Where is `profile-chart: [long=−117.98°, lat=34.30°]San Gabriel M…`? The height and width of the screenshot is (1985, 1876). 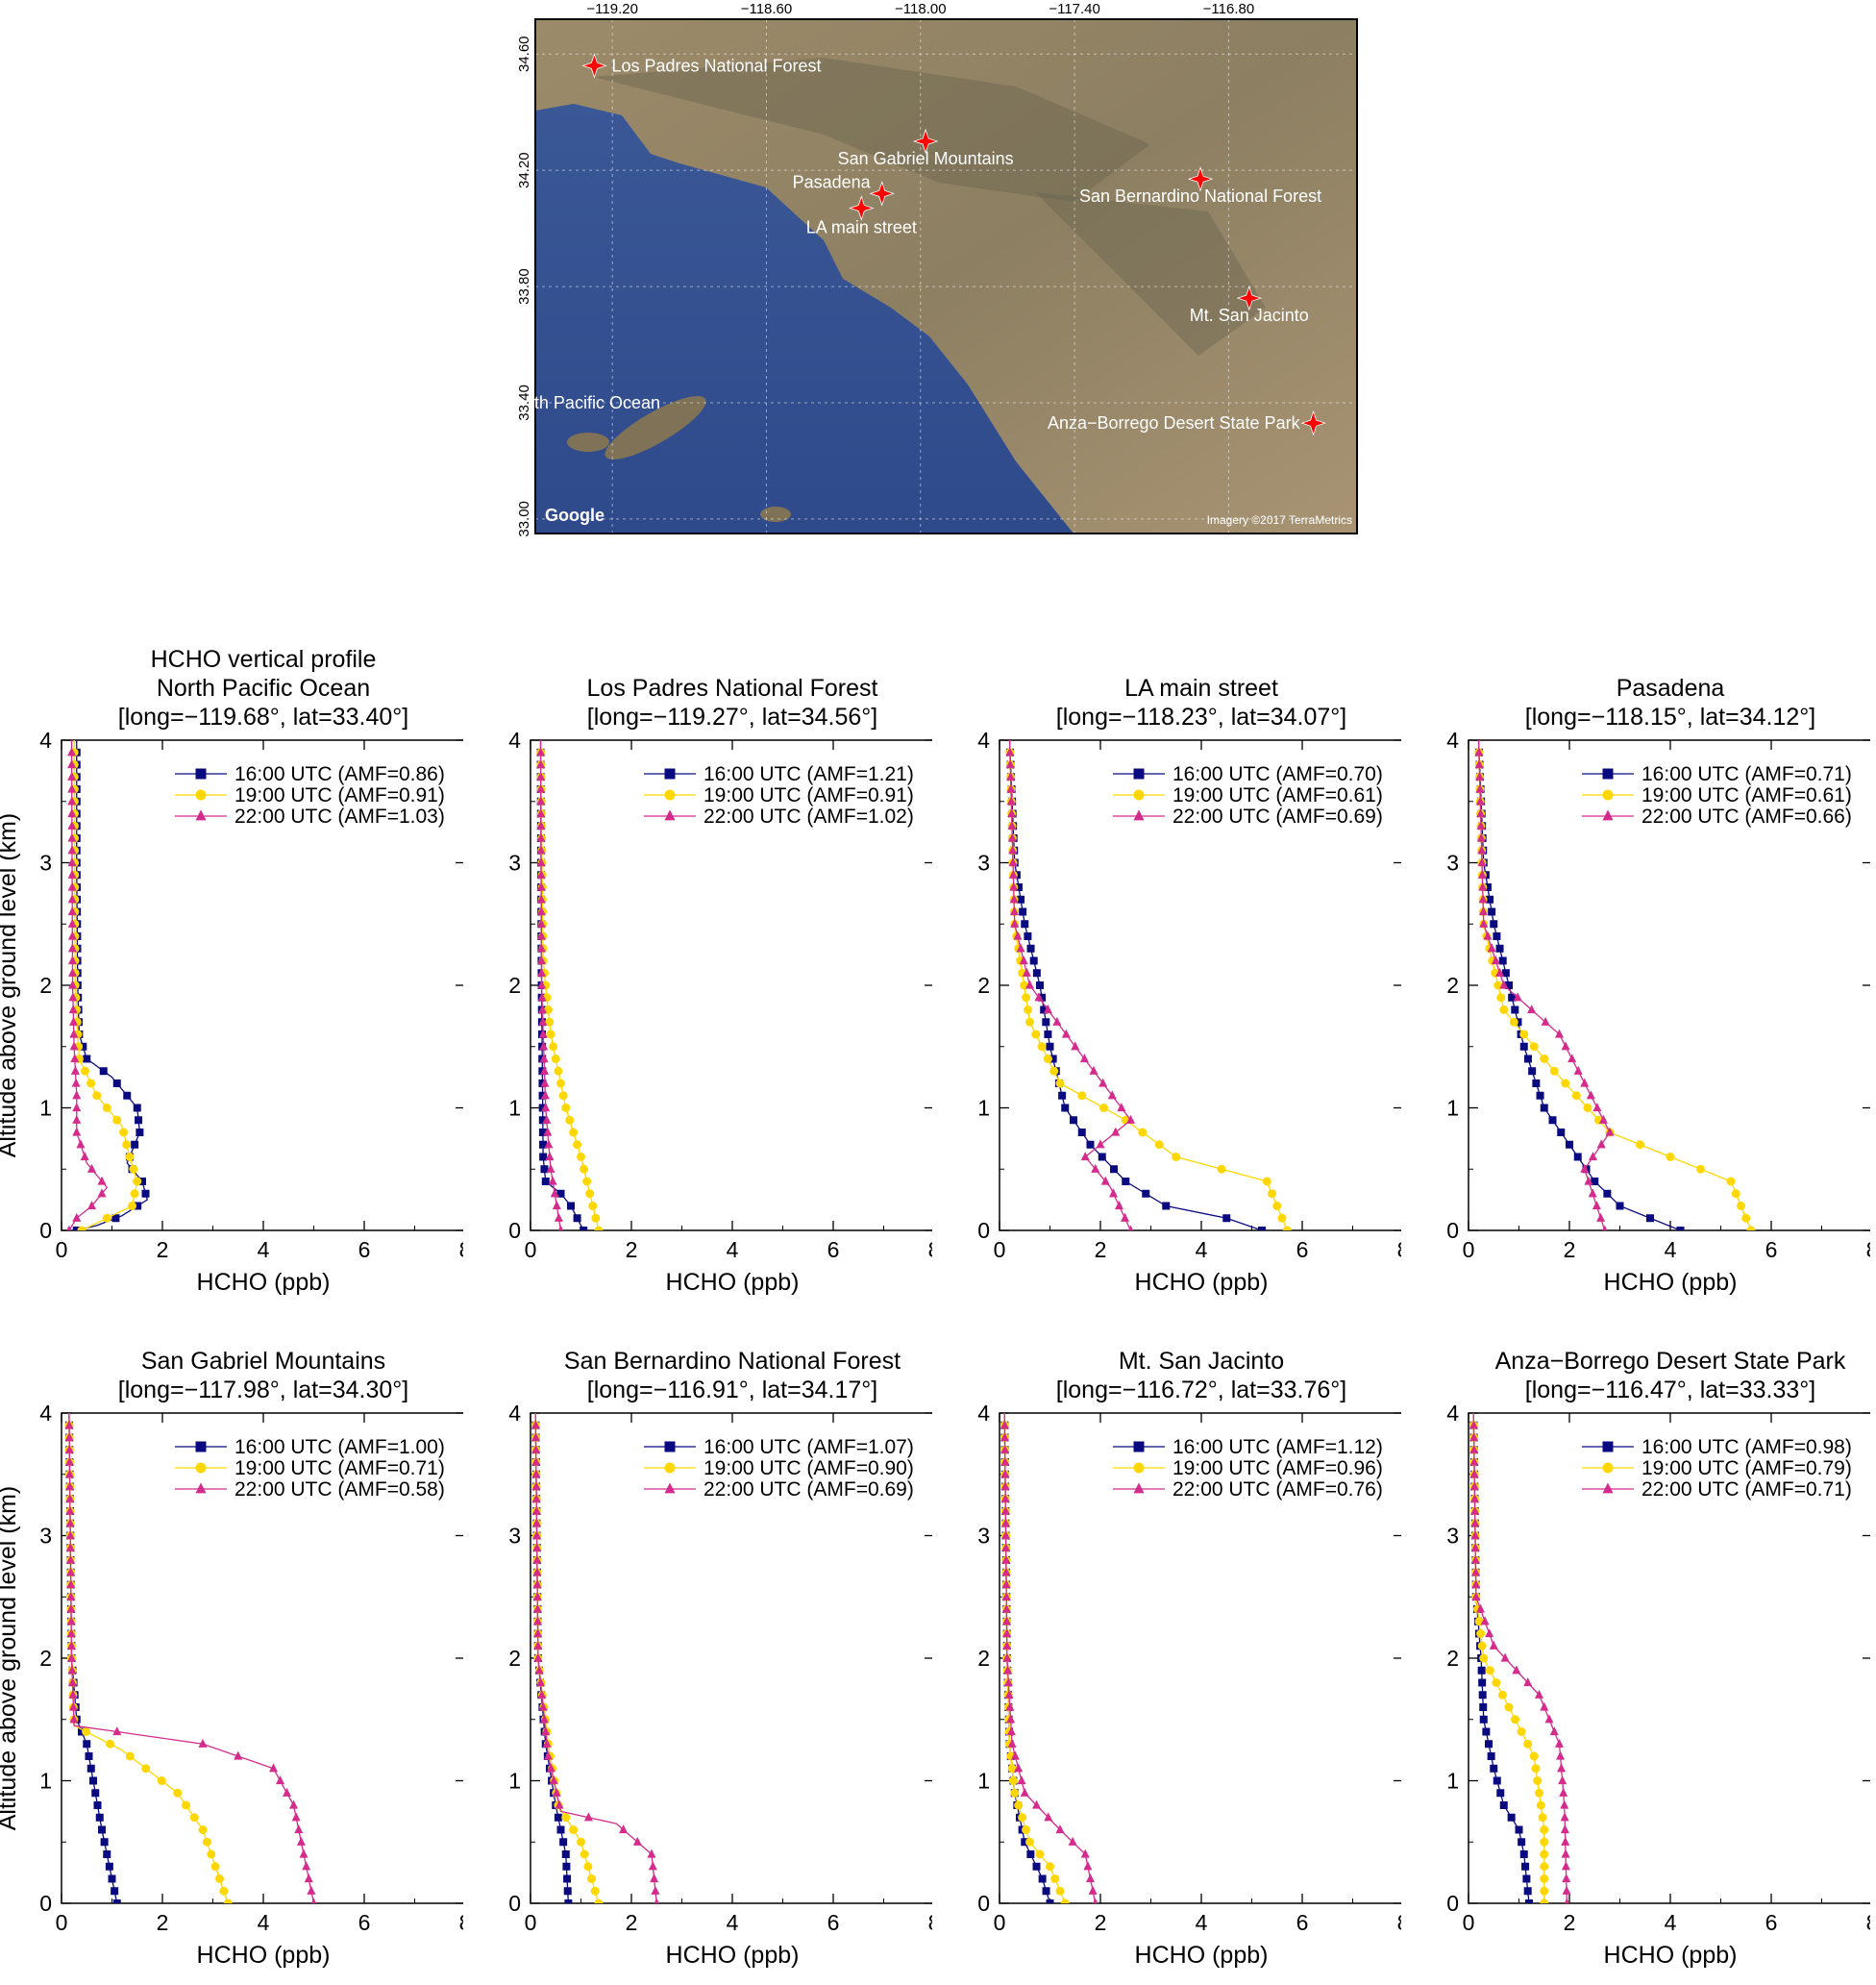
profile-chart: [long=−117.98°, lat=34.30°]San Gabriel M… is located at coordinates (231, 1658).